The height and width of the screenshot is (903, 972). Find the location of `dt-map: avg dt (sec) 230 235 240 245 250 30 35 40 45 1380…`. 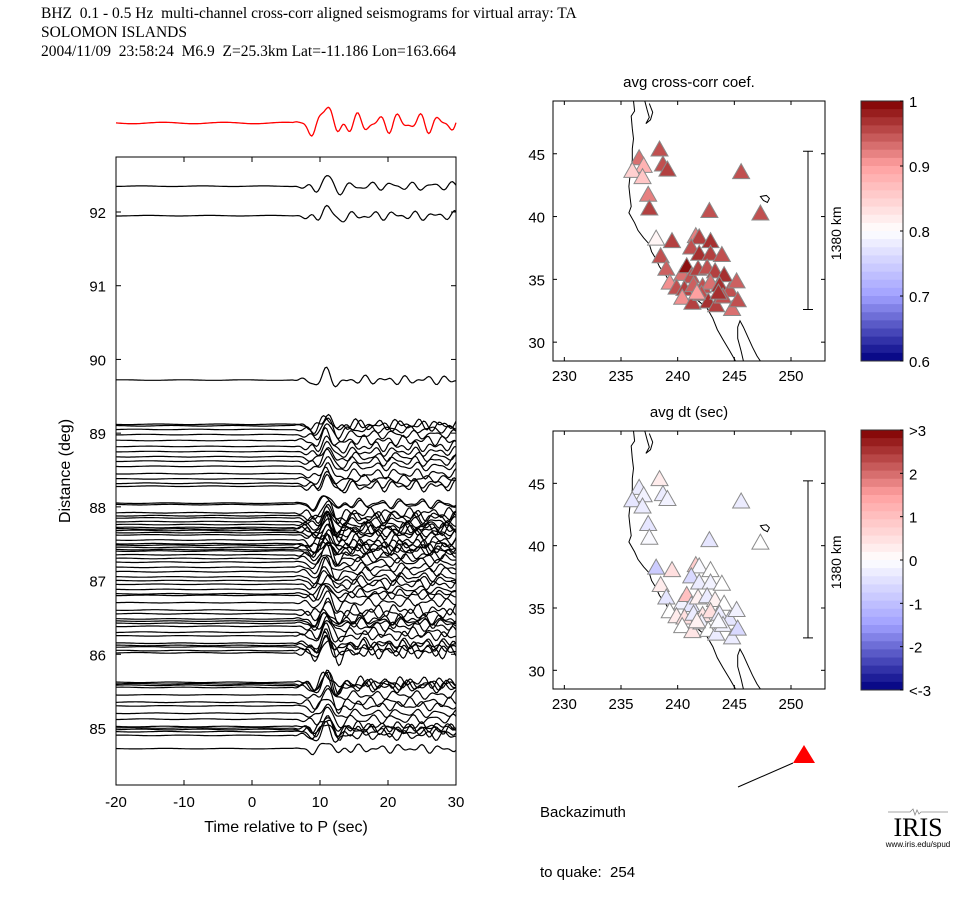

dt-map: avg dt (sec) 230 235 240 245 250 30 35 40 45 1380… is located at coordinates (729, 558).